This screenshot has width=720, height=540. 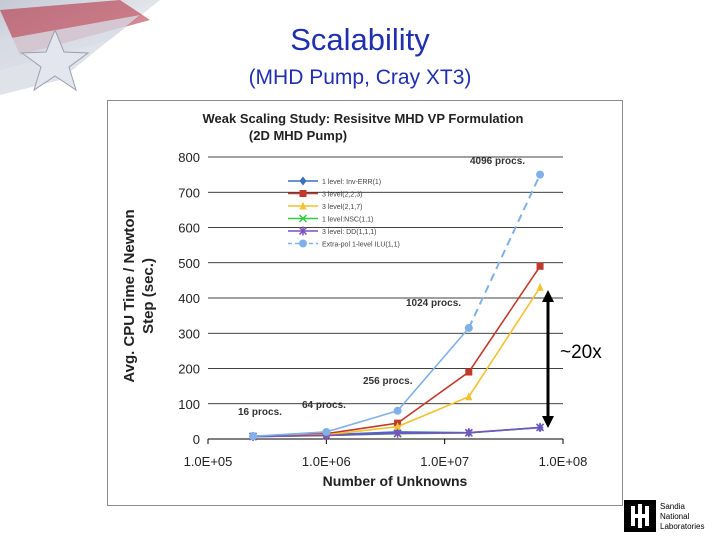 What do you see at coordinates (360, 39) in the screenshot?
I see `slide-title: Scalability` at bounding box center [360, 39].